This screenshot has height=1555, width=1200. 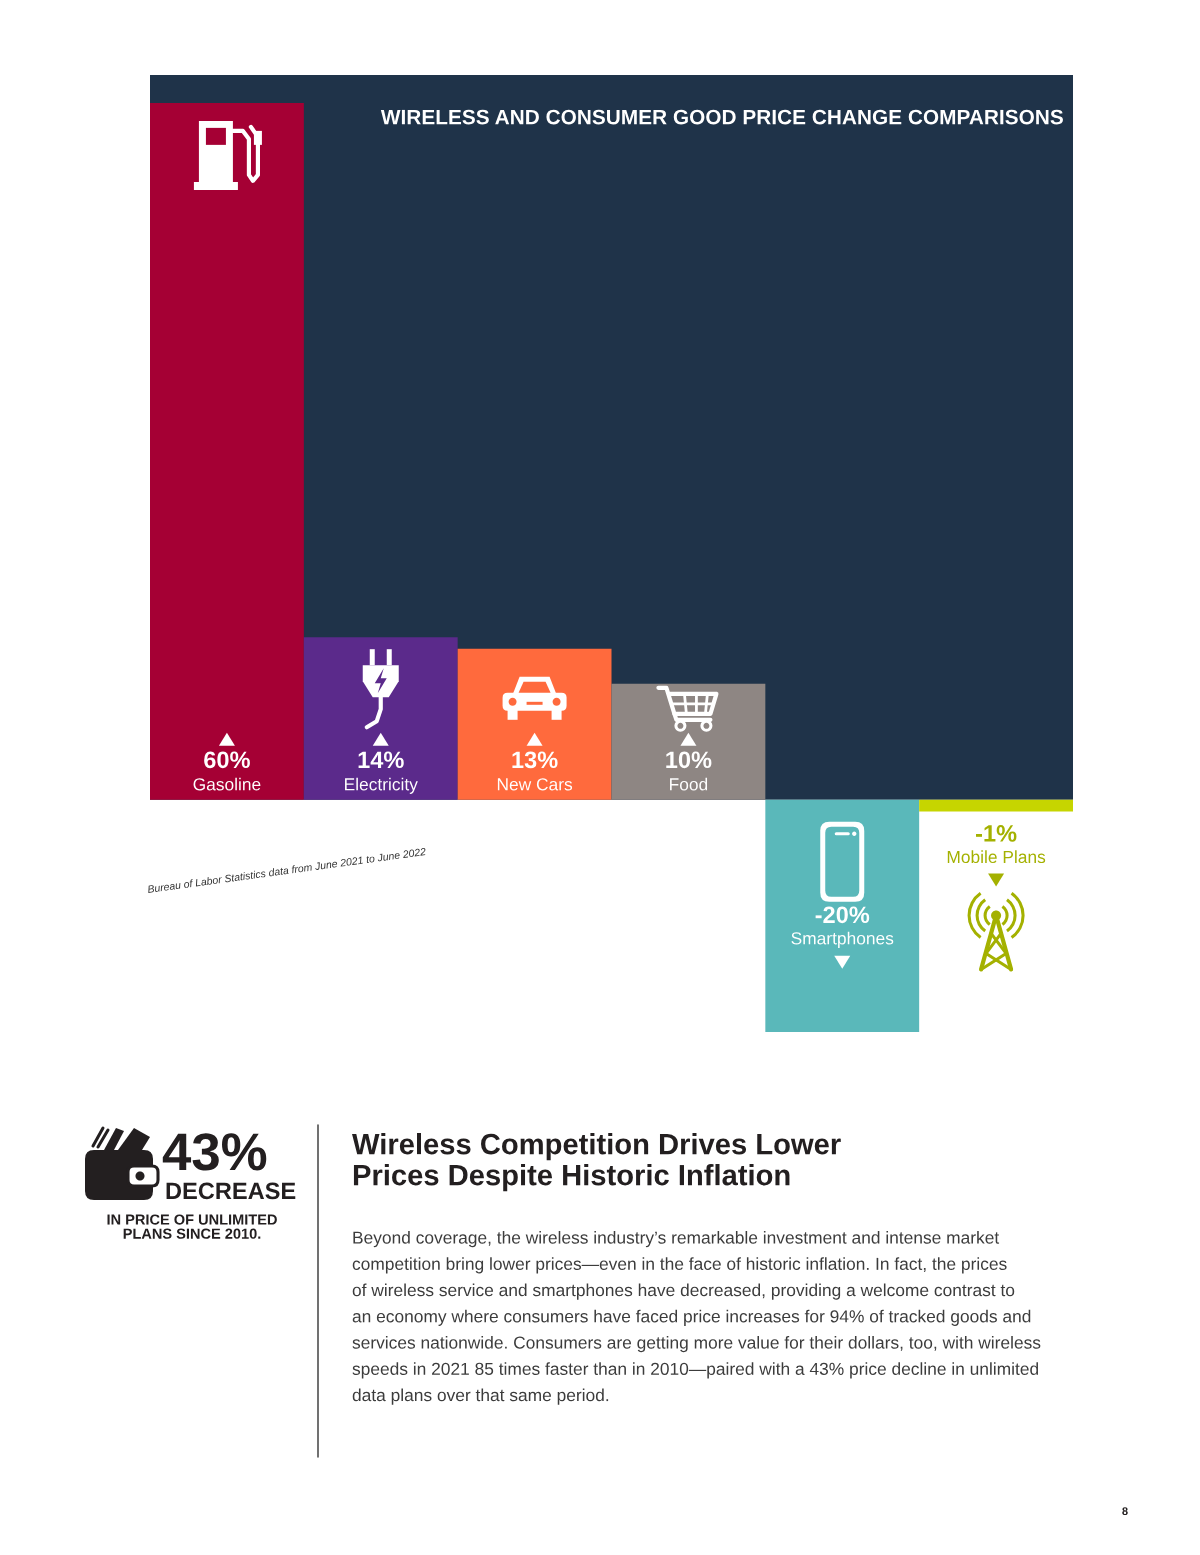 I want to click on chart-title: WIRELESS AND CONSUMER GOOD PRICE CHANGE COMPARISONS, so click(x=721, y=117).